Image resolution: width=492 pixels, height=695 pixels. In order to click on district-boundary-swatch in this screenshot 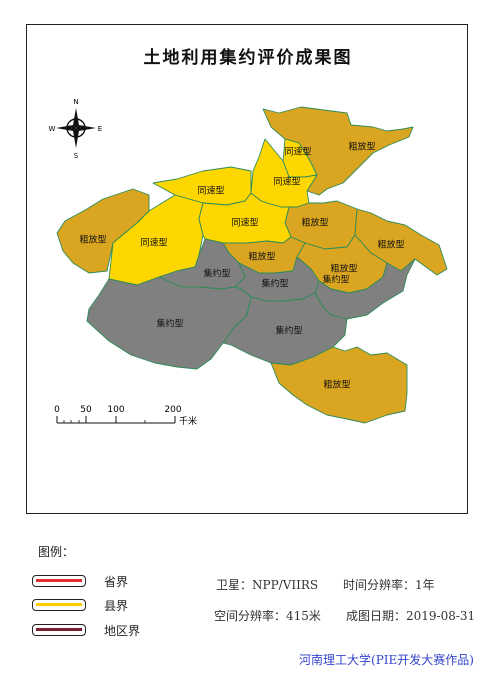, I will do `click(59, 630)`.